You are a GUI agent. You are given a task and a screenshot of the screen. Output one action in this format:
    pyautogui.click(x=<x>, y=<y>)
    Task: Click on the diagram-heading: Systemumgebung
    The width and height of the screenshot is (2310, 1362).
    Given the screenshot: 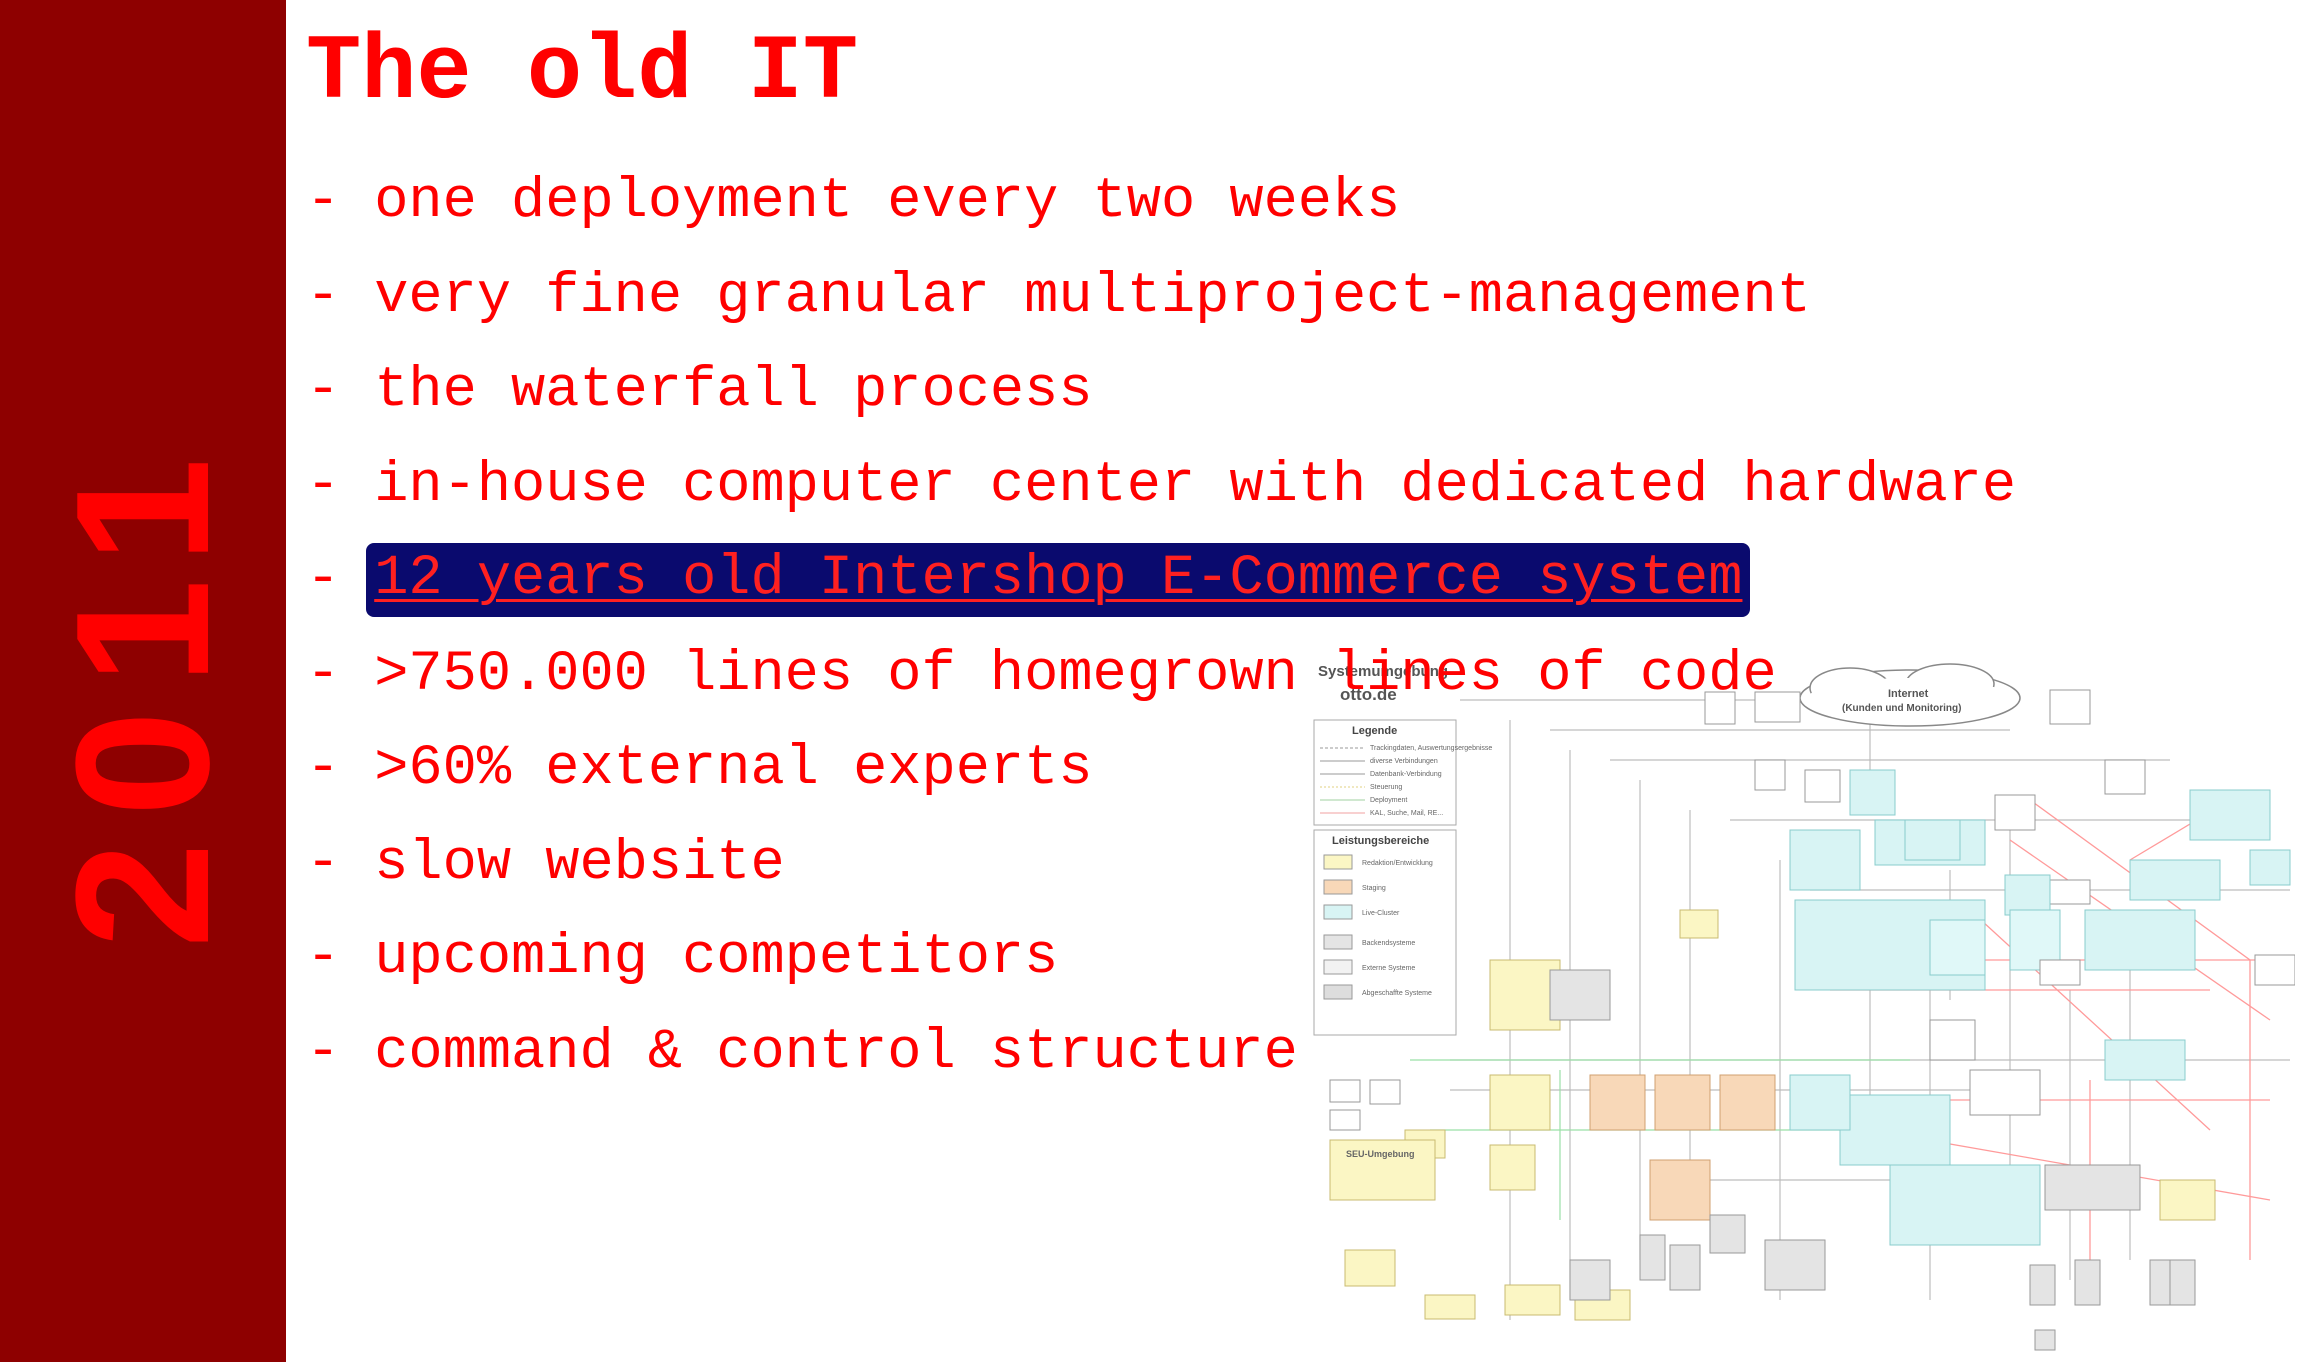 What is the action you would take?
    pyautogui.click(x=1383, y=671)
    